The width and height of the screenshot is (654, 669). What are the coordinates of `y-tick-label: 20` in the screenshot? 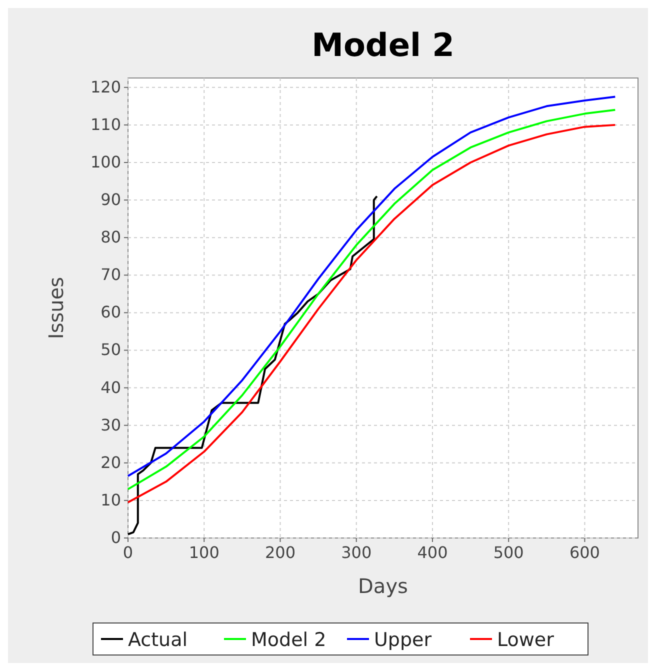 It's located at (110, 462).